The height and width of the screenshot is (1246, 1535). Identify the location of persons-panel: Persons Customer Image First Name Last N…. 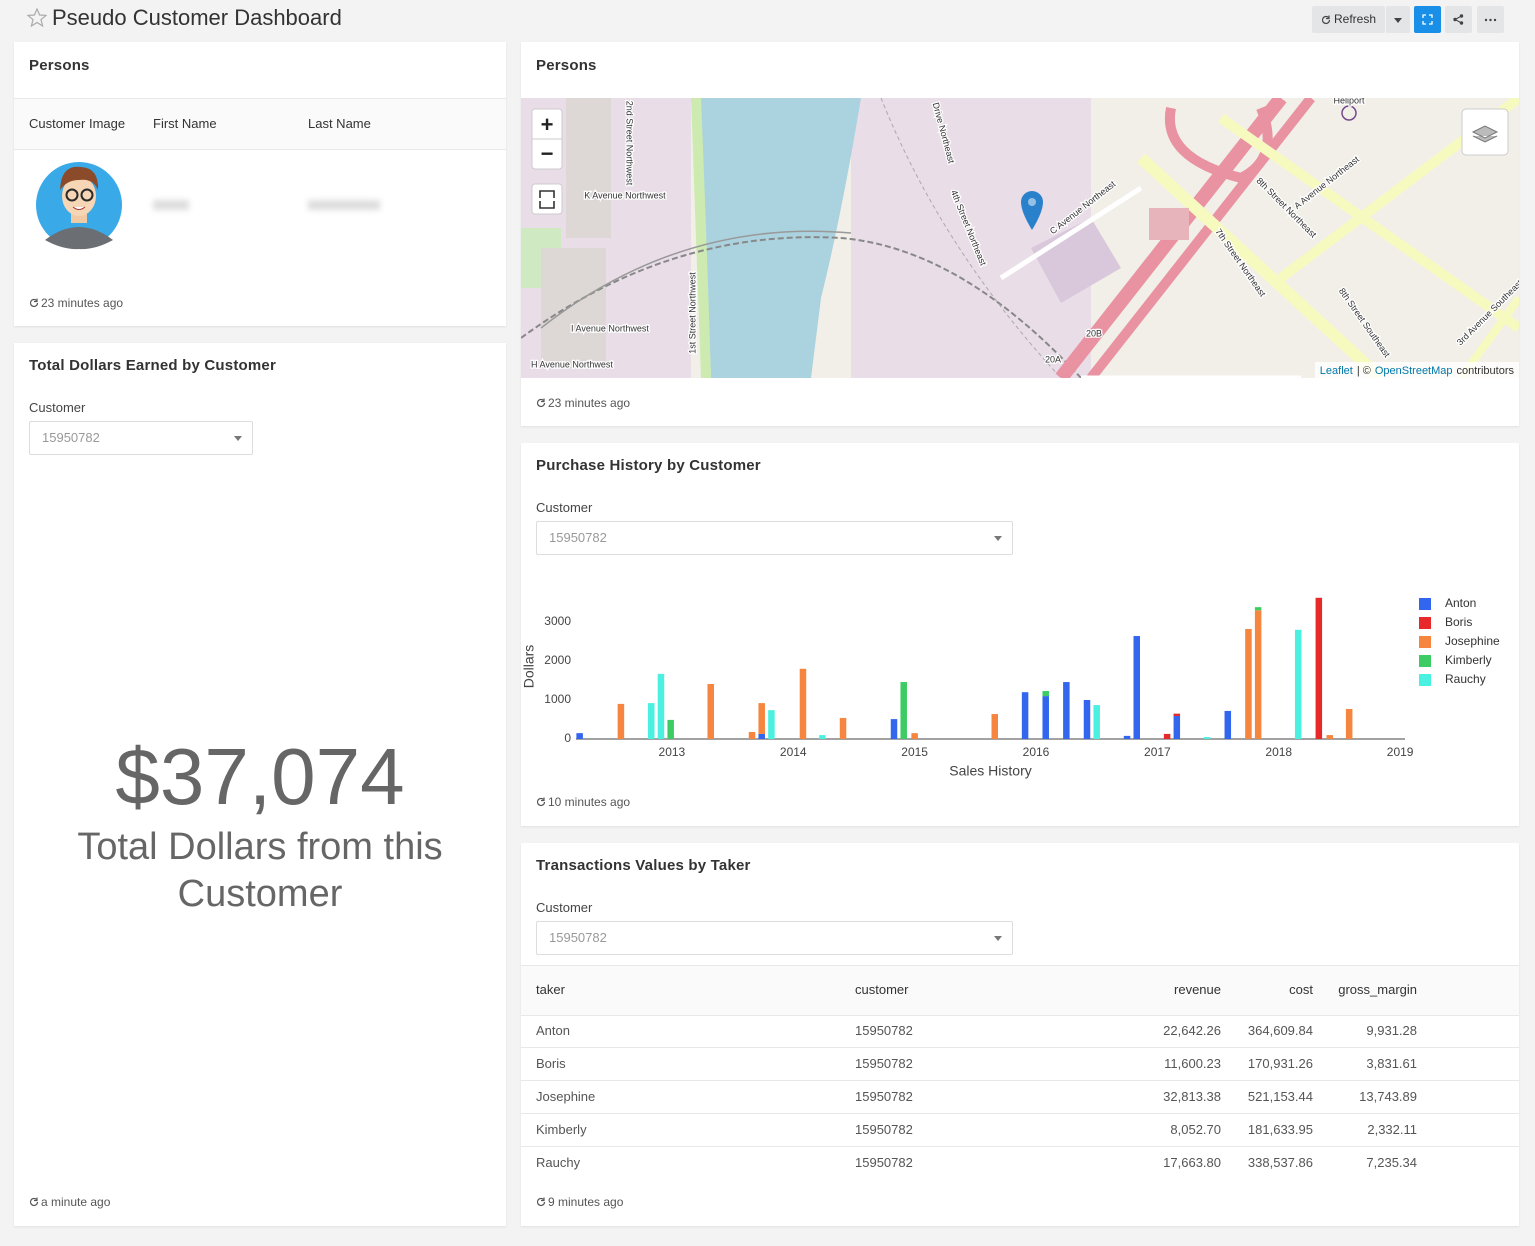
(260, 184).